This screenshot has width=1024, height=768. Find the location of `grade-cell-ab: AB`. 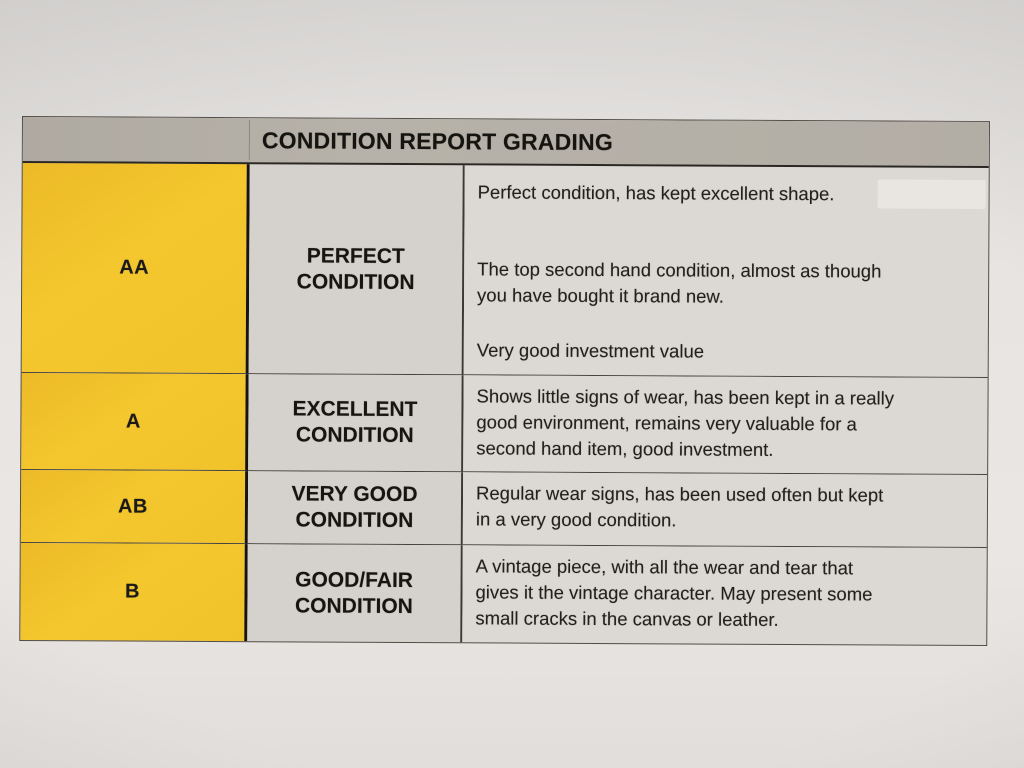

grade-cell-ab: AB is located at coordinates (134, 507).